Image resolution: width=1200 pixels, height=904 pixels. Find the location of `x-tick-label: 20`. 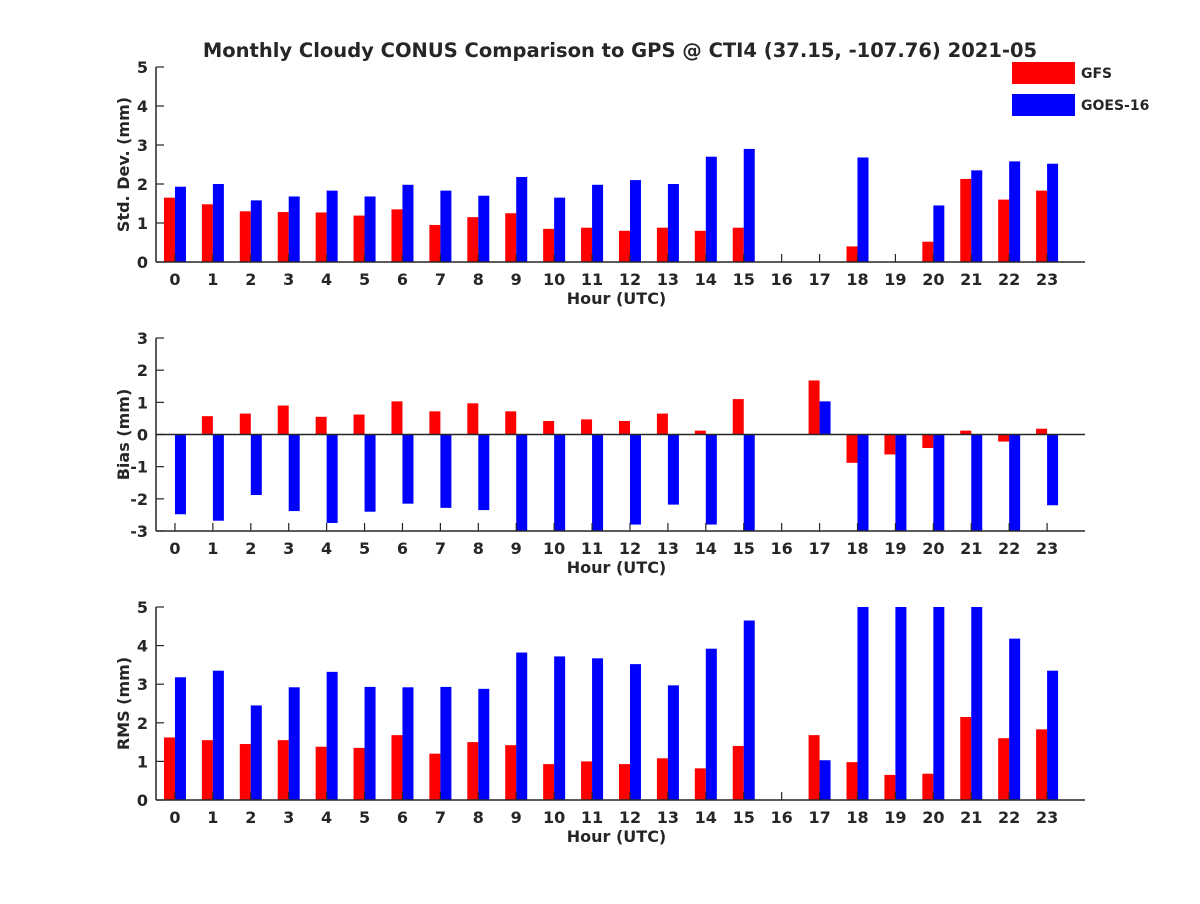

x-tick-label: 20 is located at coordinates (933, 817).